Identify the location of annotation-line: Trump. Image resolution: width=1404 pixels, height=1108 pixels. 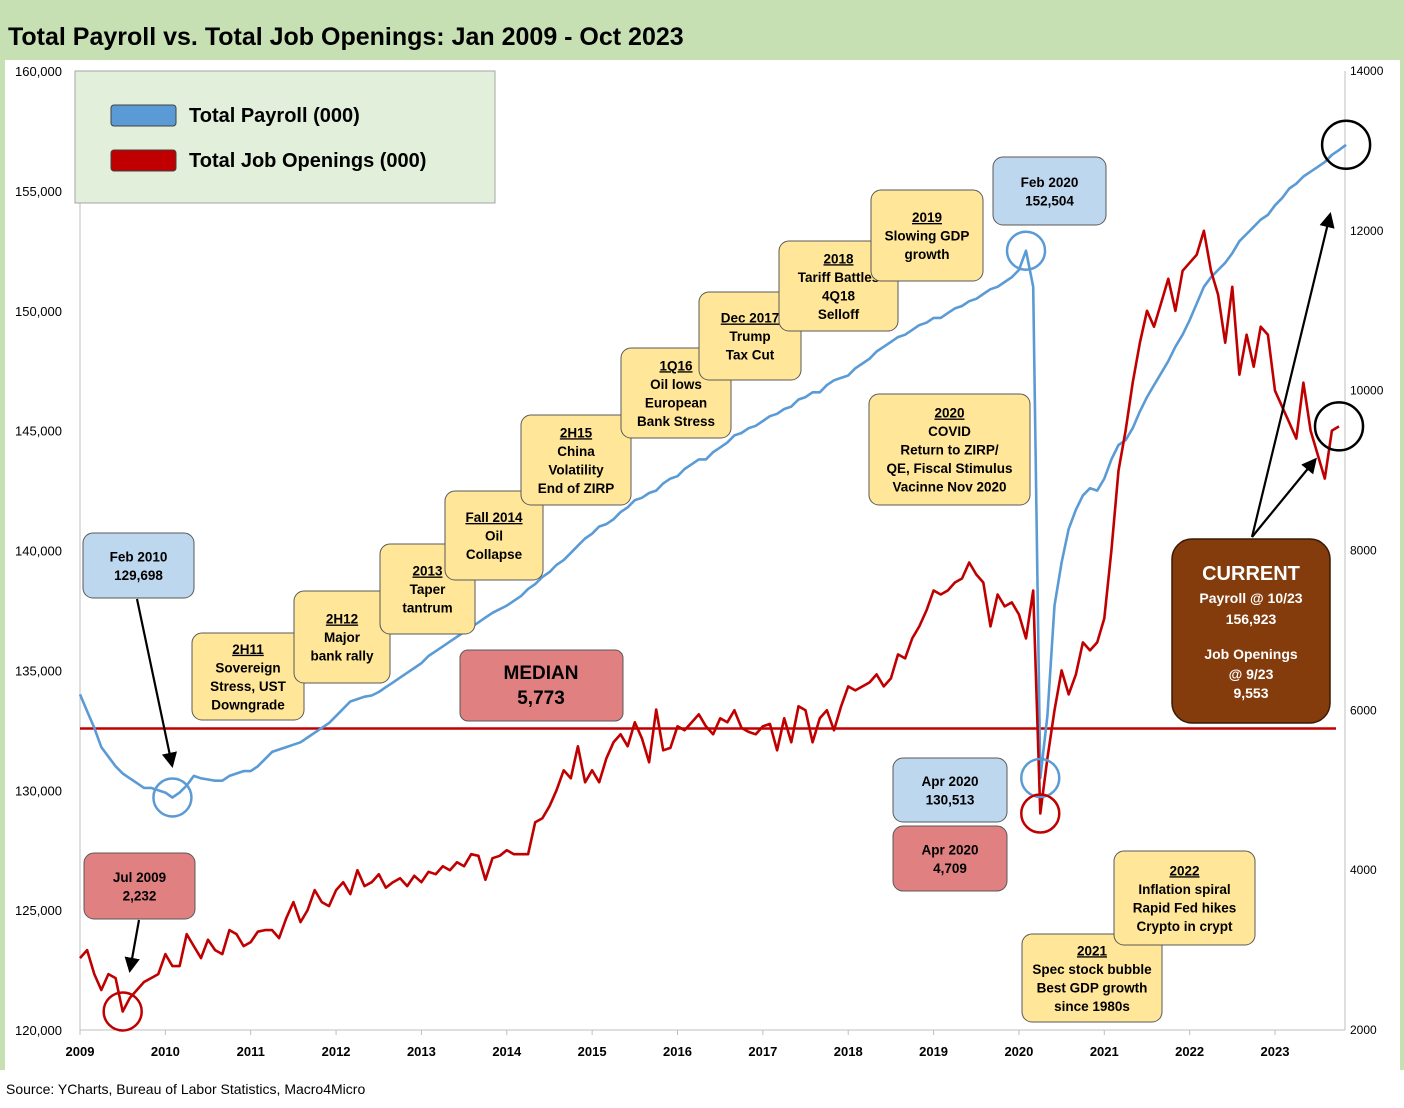
(749, 336).